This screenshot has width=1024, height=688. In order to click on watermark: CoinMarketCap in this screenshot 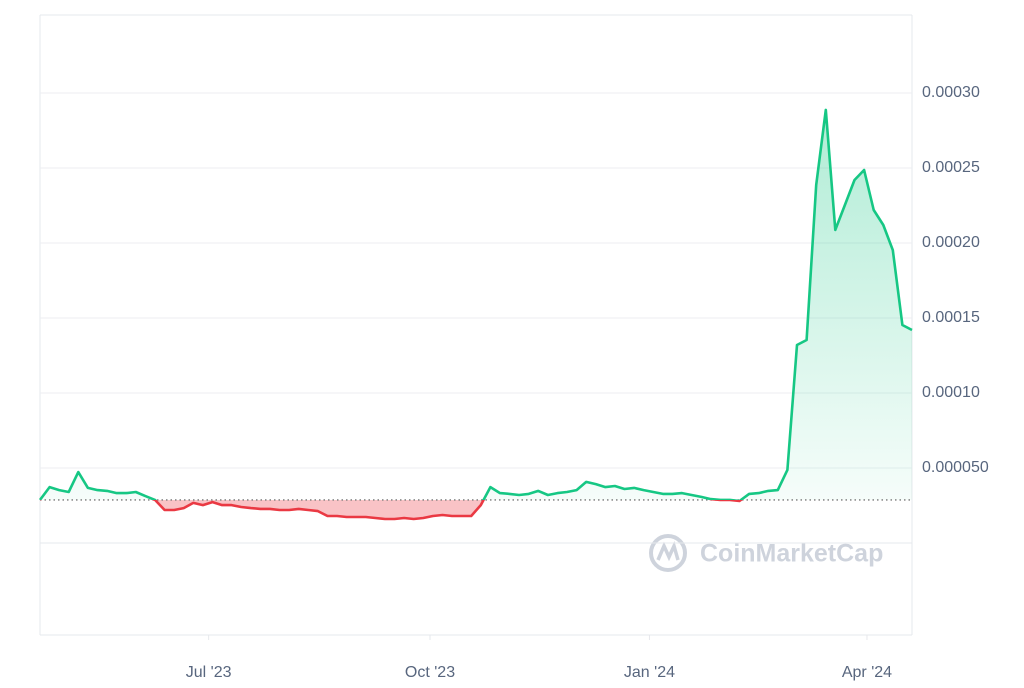, I will do `click(766, 553)`.